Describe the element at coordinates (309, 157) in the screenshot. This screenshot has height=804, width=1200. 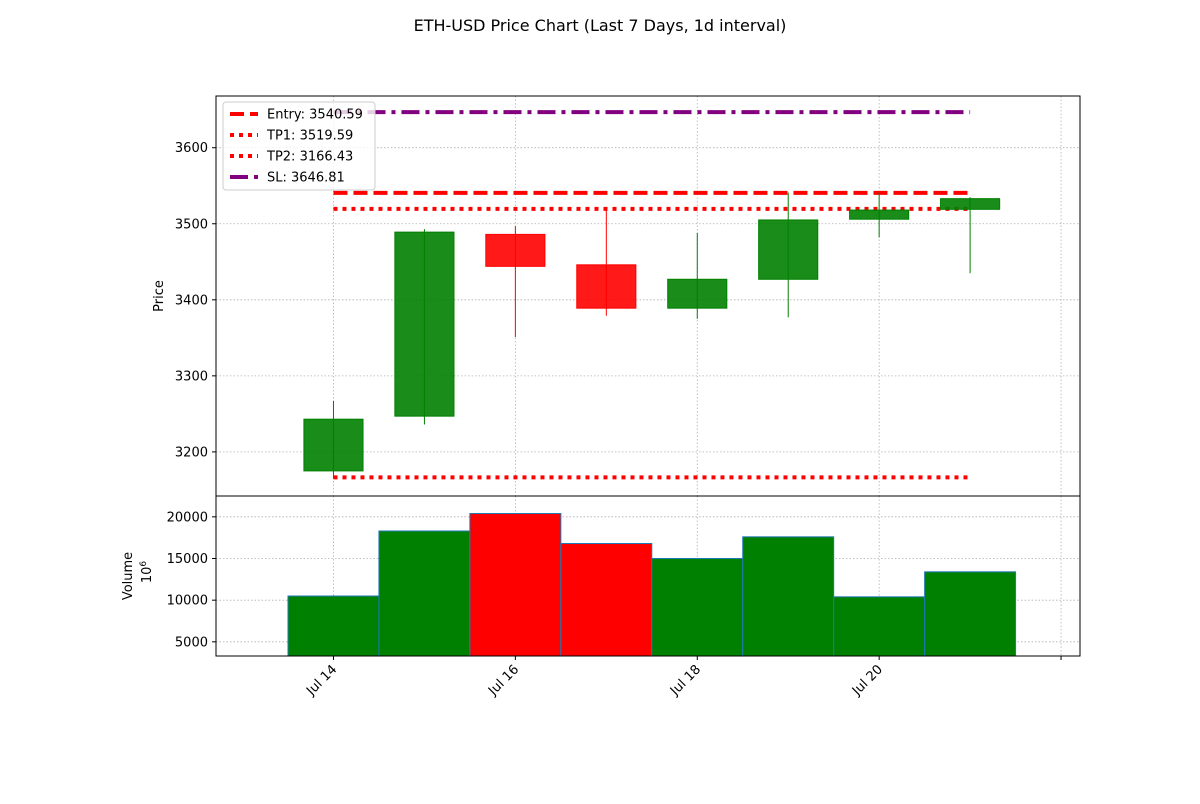
I see `legend-label: TP2: 3166.43` at that location.